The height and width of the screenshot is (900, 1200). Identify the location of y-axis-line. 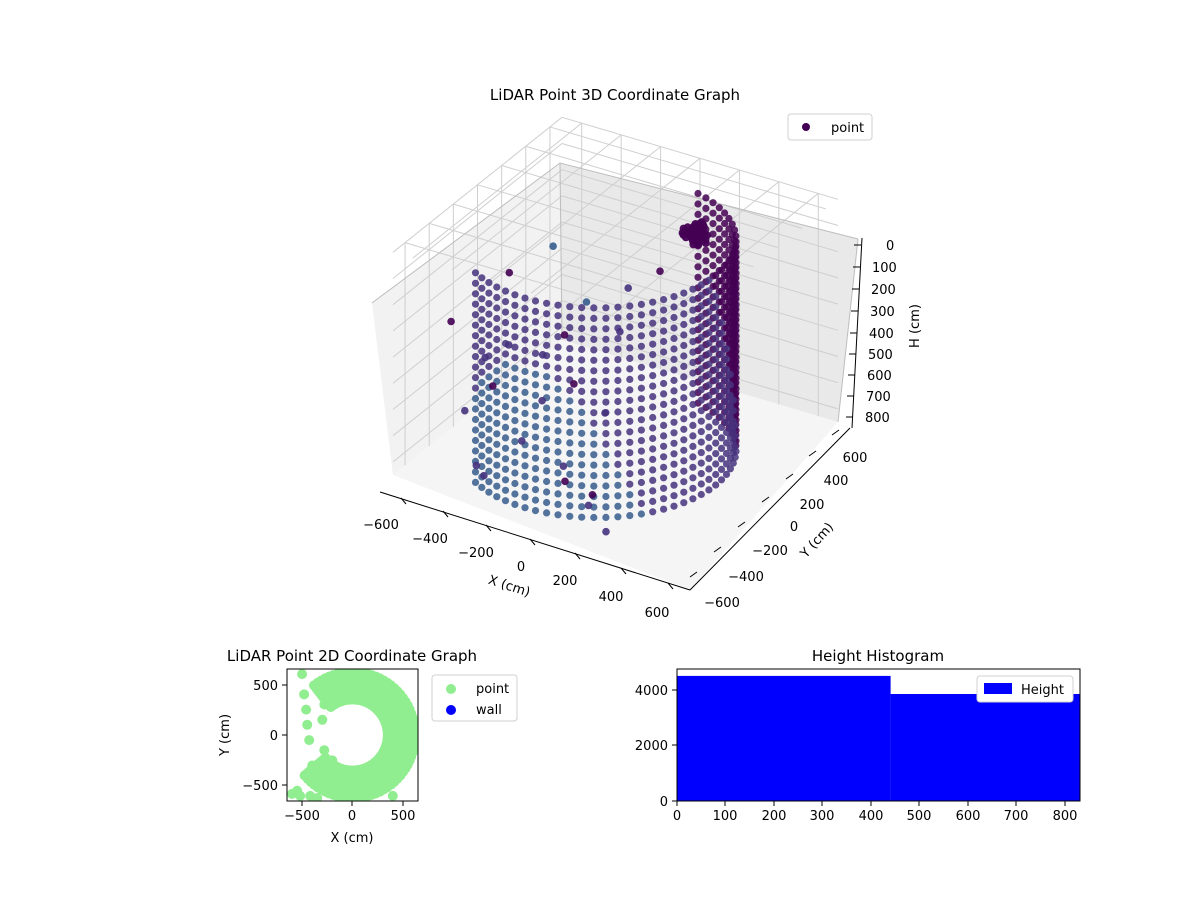
(770, 509).